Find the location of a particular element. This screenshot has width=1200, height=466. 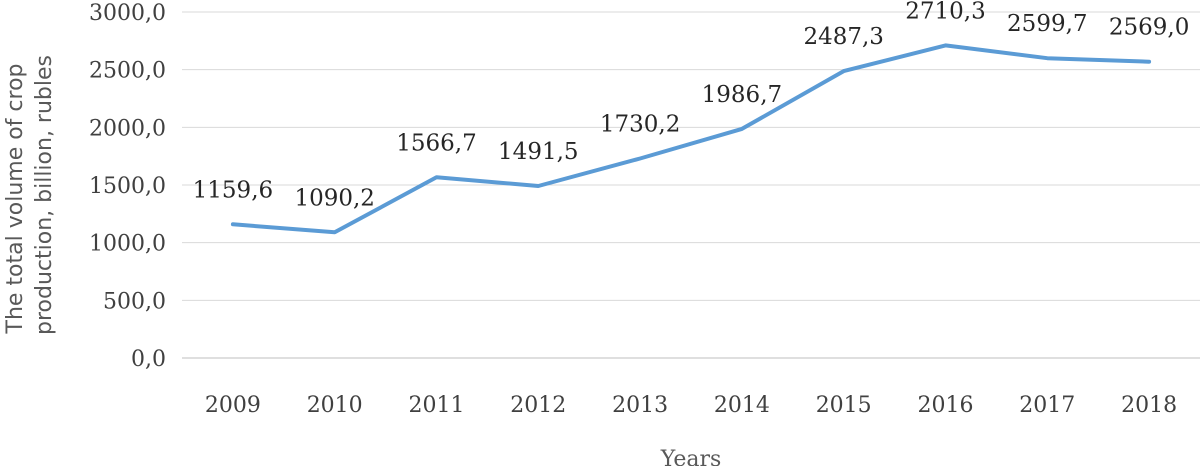

y-tick-label: 500,0 is located at coordinates (134, 301).